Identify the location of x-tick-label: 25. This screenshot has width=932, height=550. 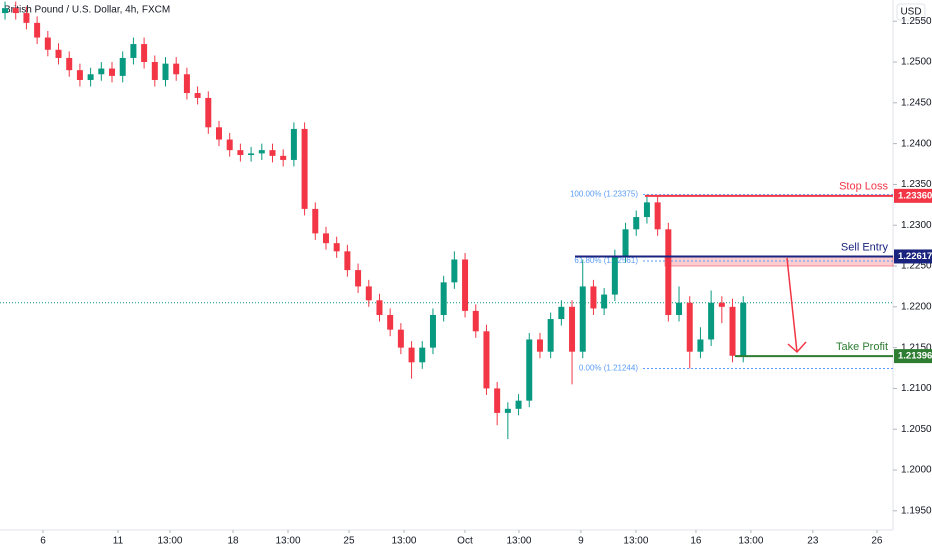
(349, 541).